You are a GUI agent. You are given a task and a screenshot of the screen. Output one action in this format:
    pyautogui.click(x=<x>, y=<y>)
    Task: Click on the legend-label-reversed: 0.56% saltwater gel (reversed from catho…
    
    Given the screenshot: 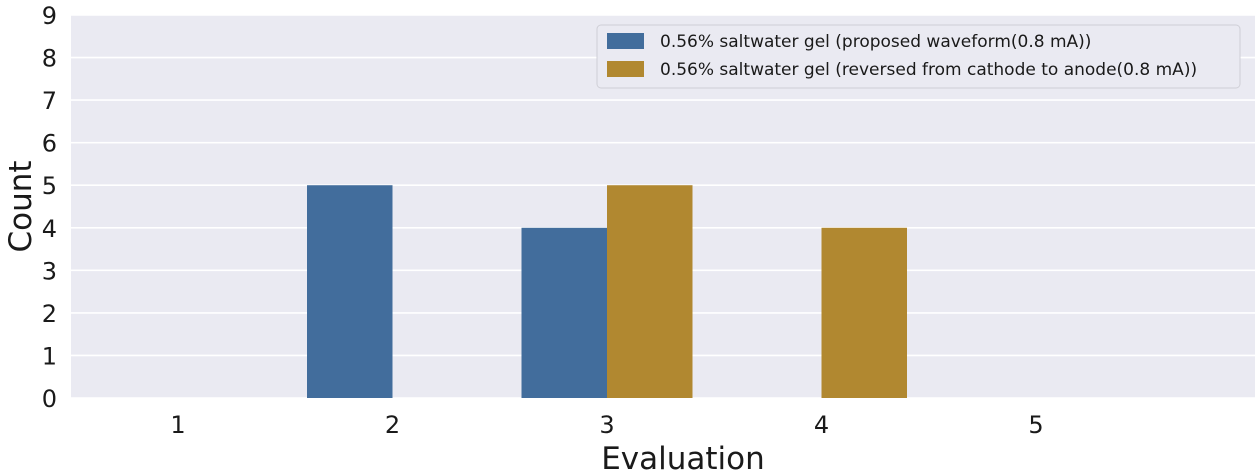 What is the action you would take?
    pyautogui.click(x=928, y=70)
    